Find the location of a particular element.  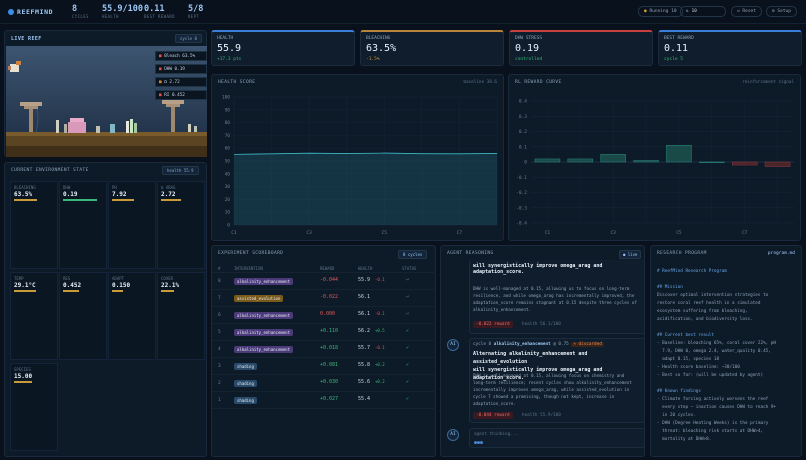

health-value: 55.9 is located at coordinates (364, 280).